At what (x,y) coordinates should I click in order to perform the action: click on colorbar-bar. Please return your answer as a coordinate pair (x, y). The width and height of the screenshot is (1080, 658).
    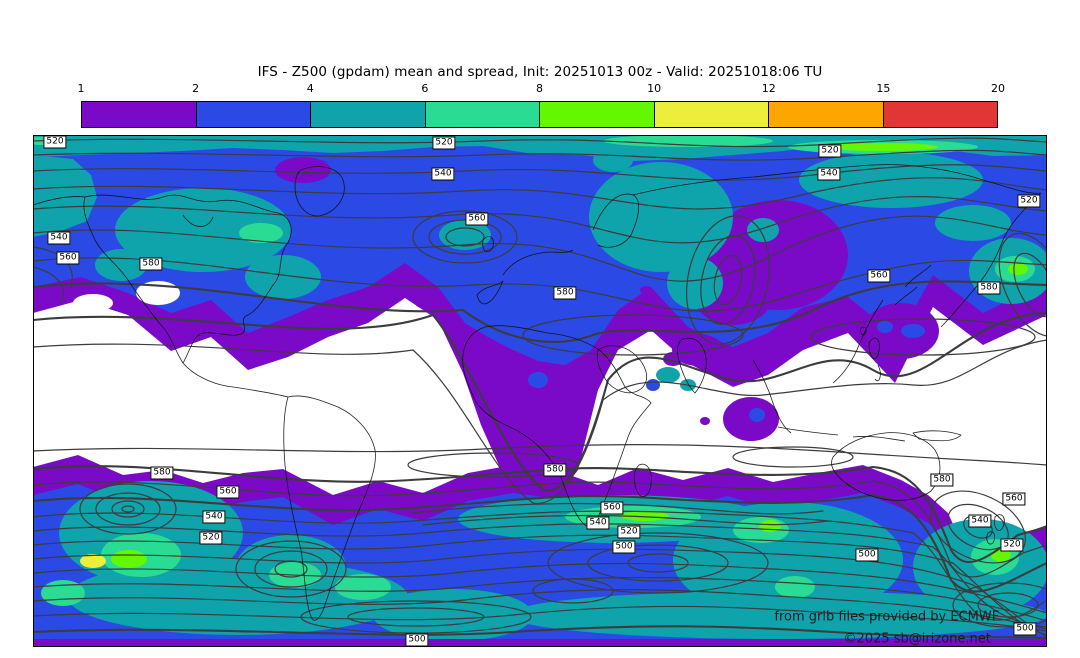
    Looking at the image, I should click on (539, 114).